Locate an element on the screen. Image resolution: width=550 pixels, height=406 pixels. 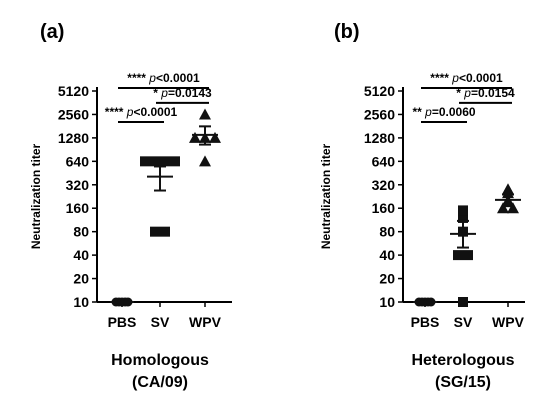
panel-label: (a) is located at coordinates (52, 32).